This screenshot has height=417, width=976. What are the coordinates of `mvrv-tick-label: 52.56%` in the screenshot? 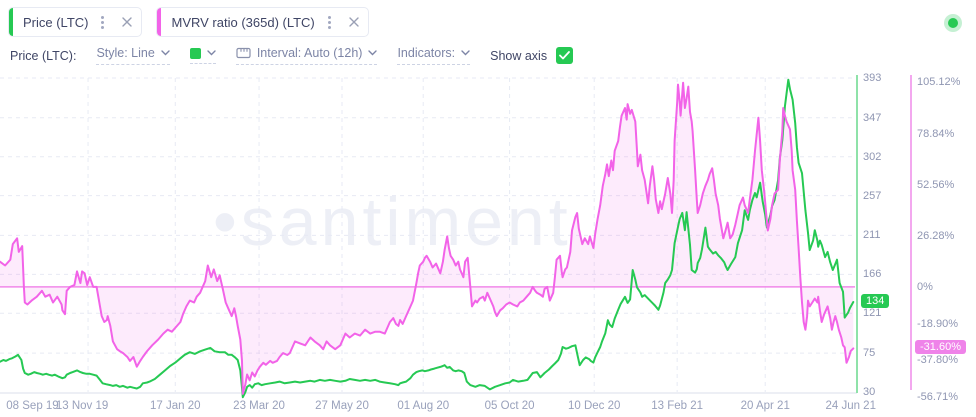 It's located at (936, 184).